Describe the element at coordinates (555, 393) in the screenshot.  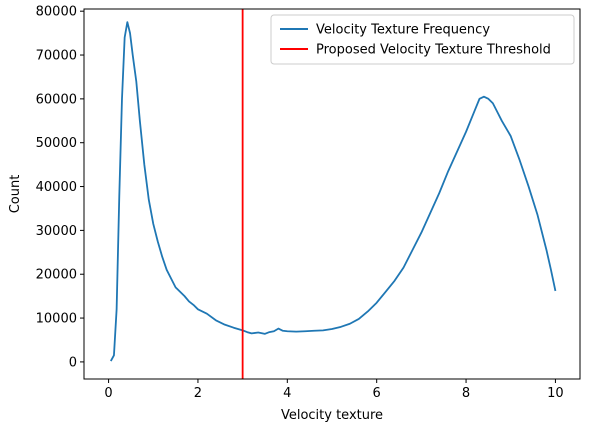
I see `x-tick-label: 10` at that location.